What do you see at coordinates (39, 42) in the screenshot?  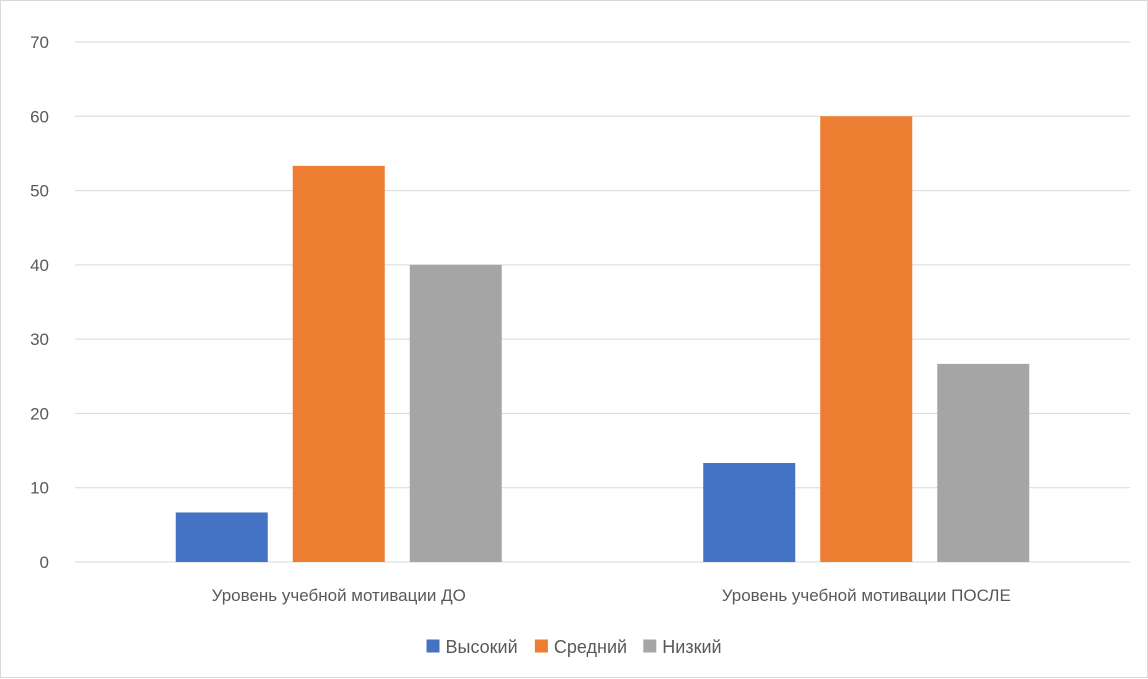 I see `y-tick-label: 70` at bounding box center [39, 42].